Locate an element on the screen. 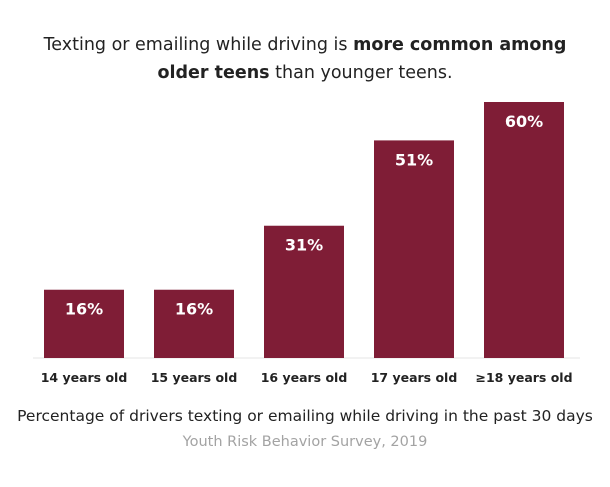 This screenshot has height=487, width=610. x-tick-label-5: ≥18 years old is located at coordinates (523, 377).